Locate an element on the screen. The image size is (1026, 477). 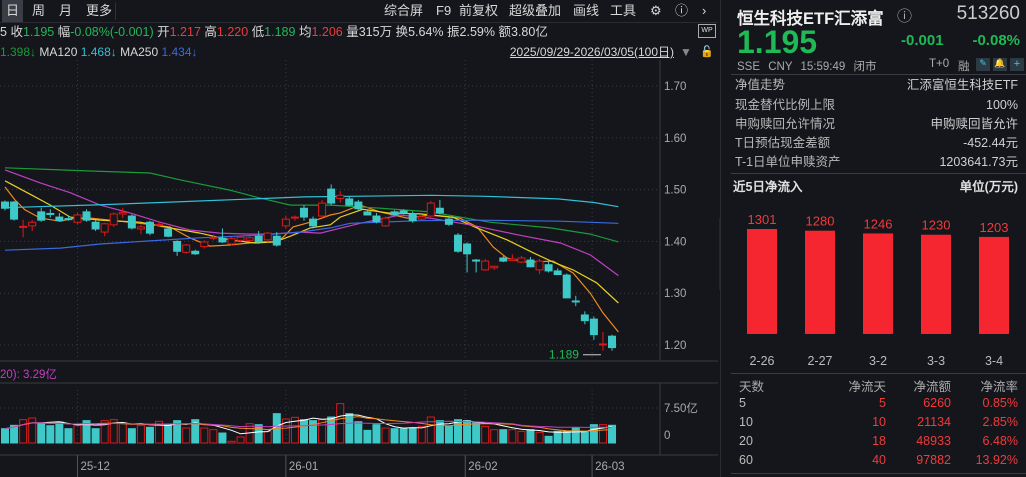
info-label: T-1日单位申赎资产 is located at coordinates (788, 162).